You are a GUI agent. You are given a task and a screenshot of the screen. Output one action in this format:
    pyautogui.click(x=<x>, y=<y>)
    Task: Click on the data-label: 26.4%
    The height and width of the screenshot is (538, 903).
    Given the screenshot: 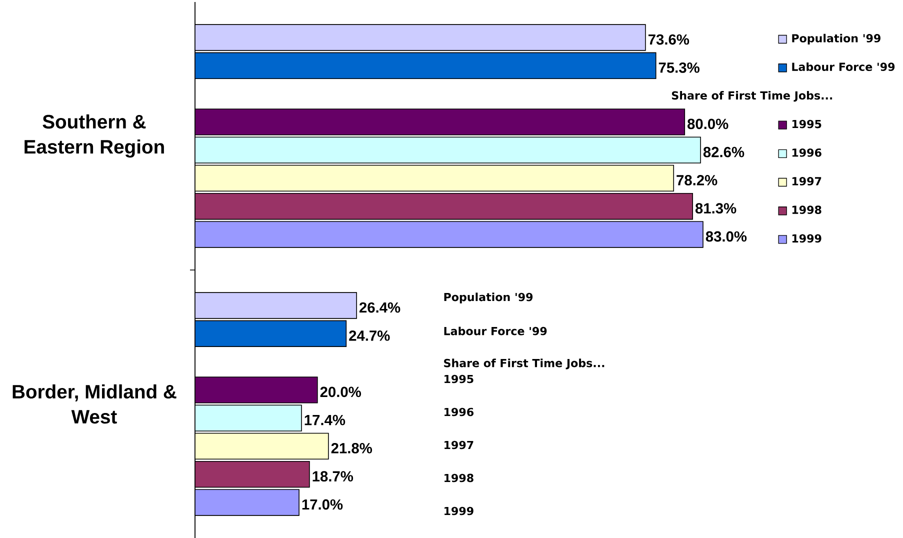 What is the action you would take?
    pyautogui.click(x=379, y=307)
    